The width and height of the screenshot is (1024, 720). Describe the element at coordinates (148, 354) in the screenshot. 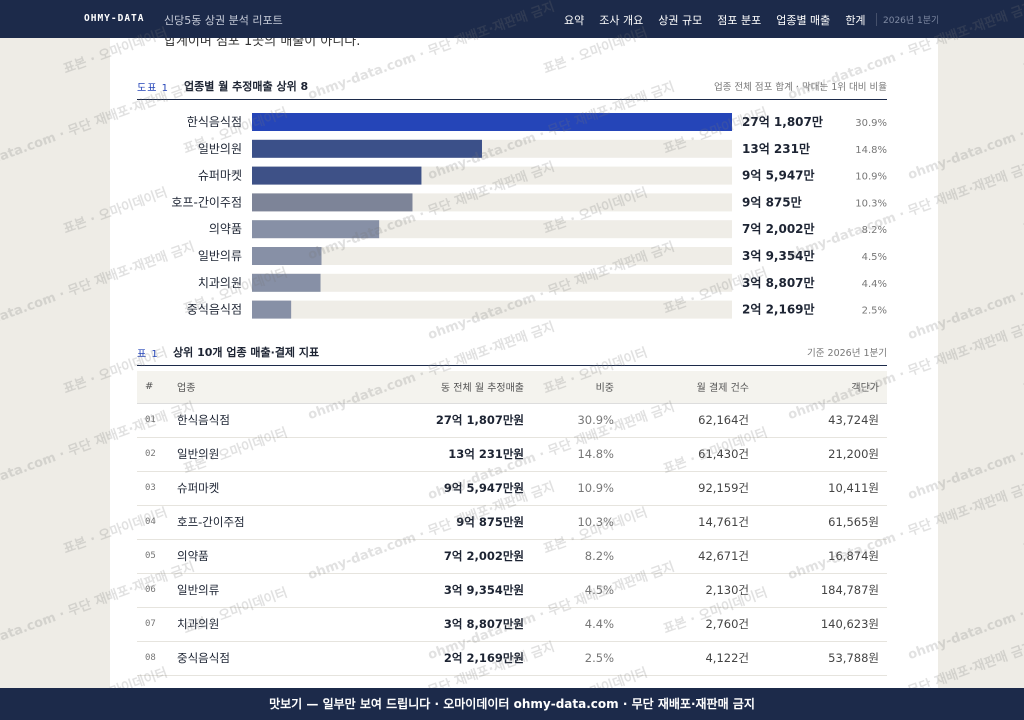

I see `table-label: 표 1` at that location.